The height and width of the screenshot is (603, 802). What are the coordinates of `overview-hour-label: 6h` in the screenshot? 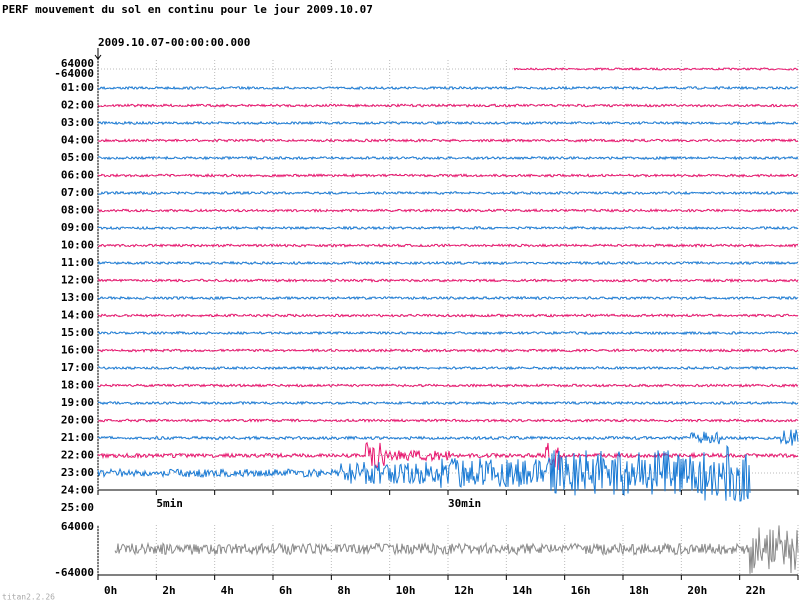 It's located at (285, 590).